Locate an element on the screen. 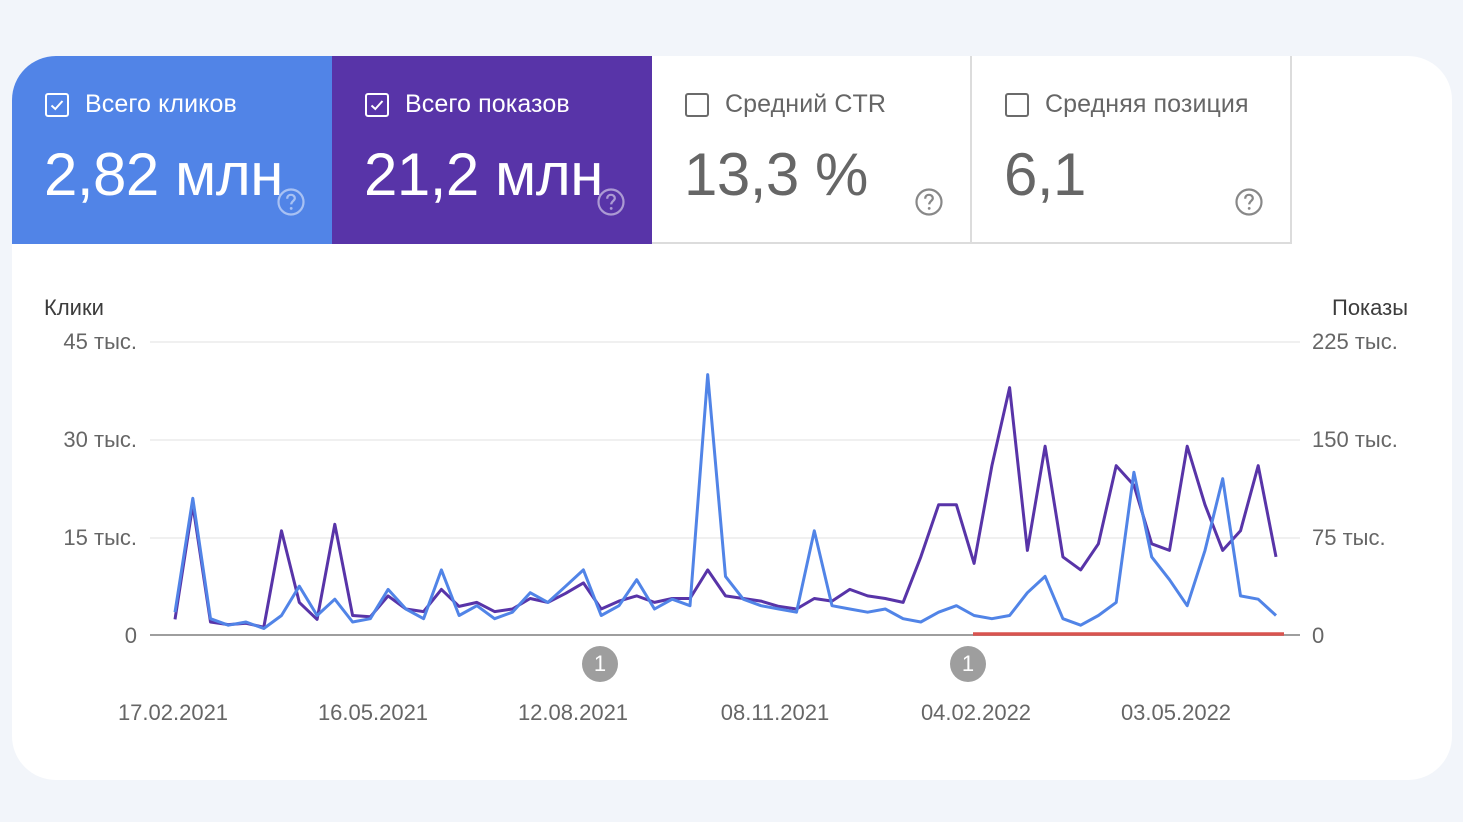 The image size is (1463, 822). metric-value: 21,2 млн is located at coordinates (483, 174).